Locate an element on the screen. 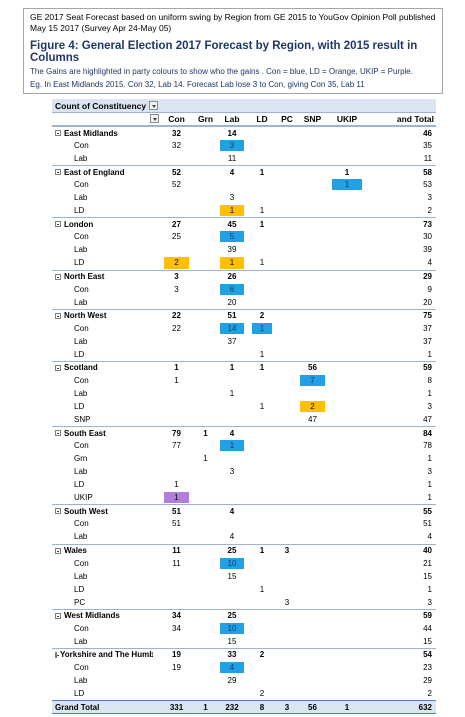 The width and height of the screenshot is (465, 717). region-row: London 27 45 1 73 is located at coordinates (244, 223).